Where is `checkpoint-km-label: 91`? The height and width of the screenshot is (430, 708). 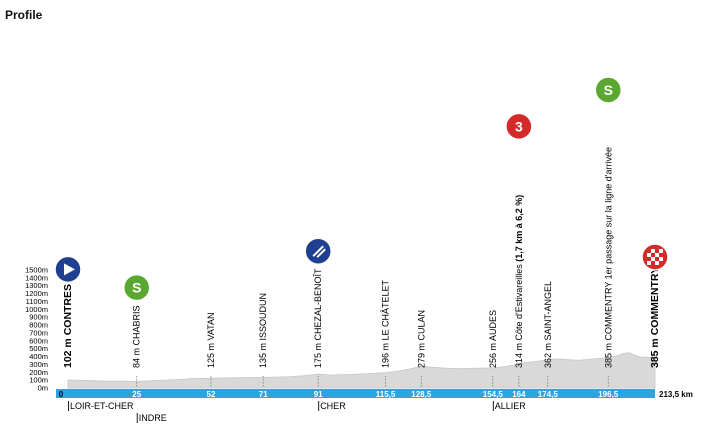
checkpoint-km-label: 91 is located at coordinates (318, 394).